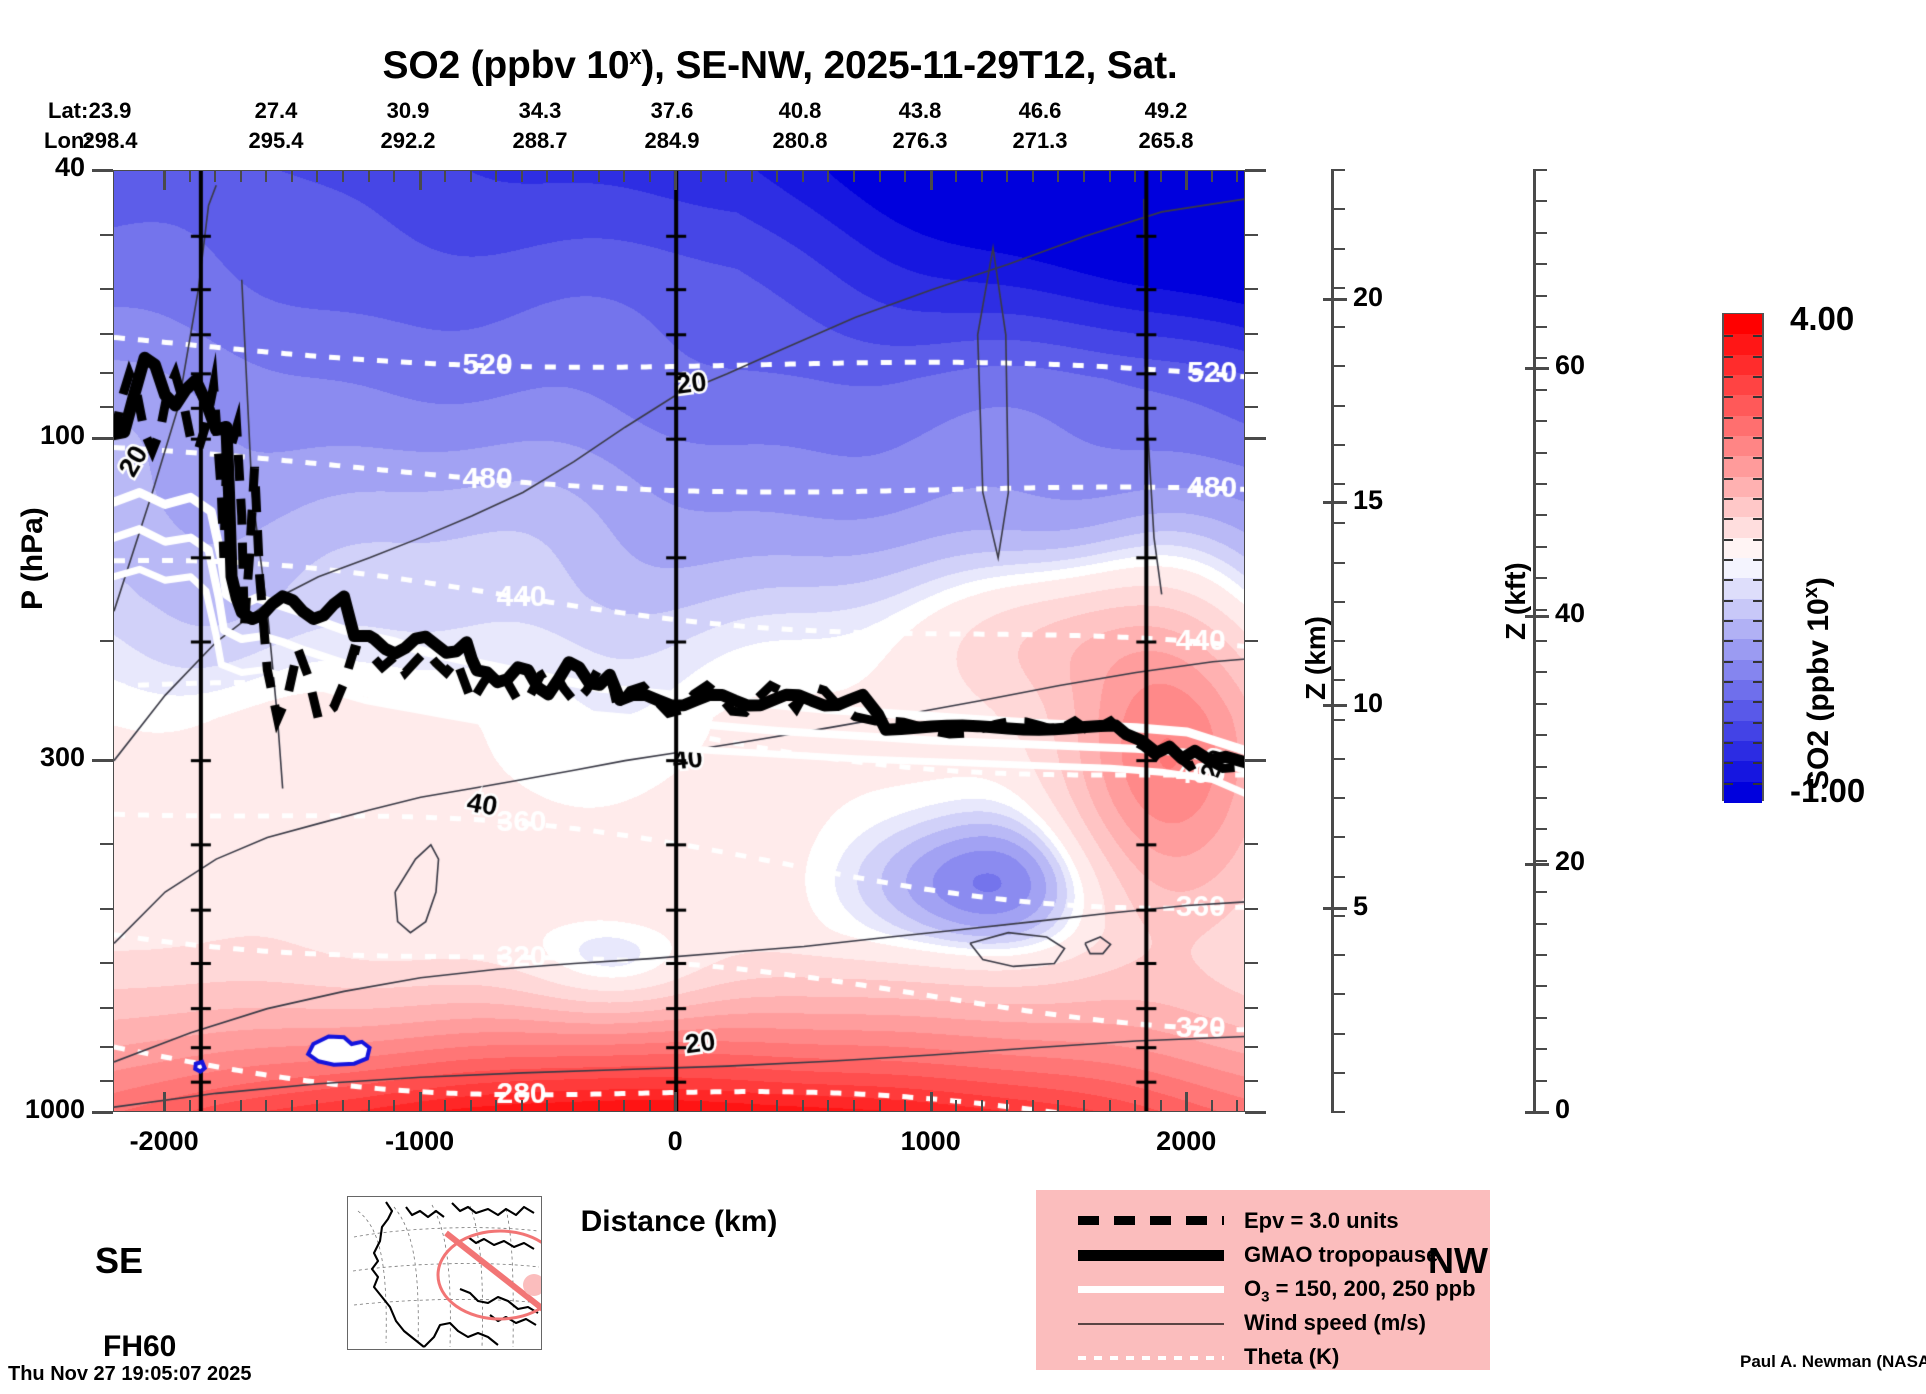 This screenshot has height=1394, width=1926. Describe the element at coordinates (54, 1109) in the screenshot. I see `pressure-tick-label-1000: 1000` at that location.